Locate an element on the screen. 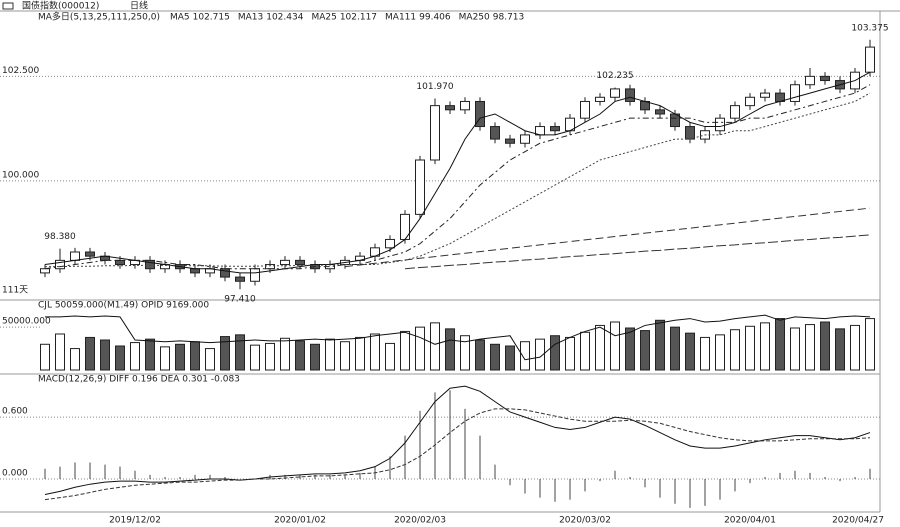  legend-name: MA250 is located at coordinates (474, 18).